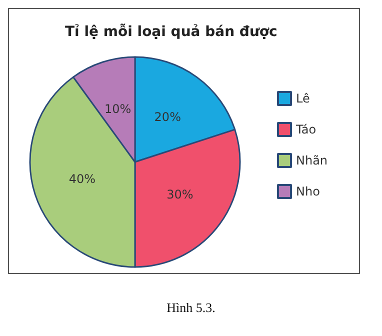 The width and height of the screenshot is (382, 336). What do you see at coordinates (180, 195) in the screenshot?
I see `data-label: 30%` at bounding box center [180, 195].